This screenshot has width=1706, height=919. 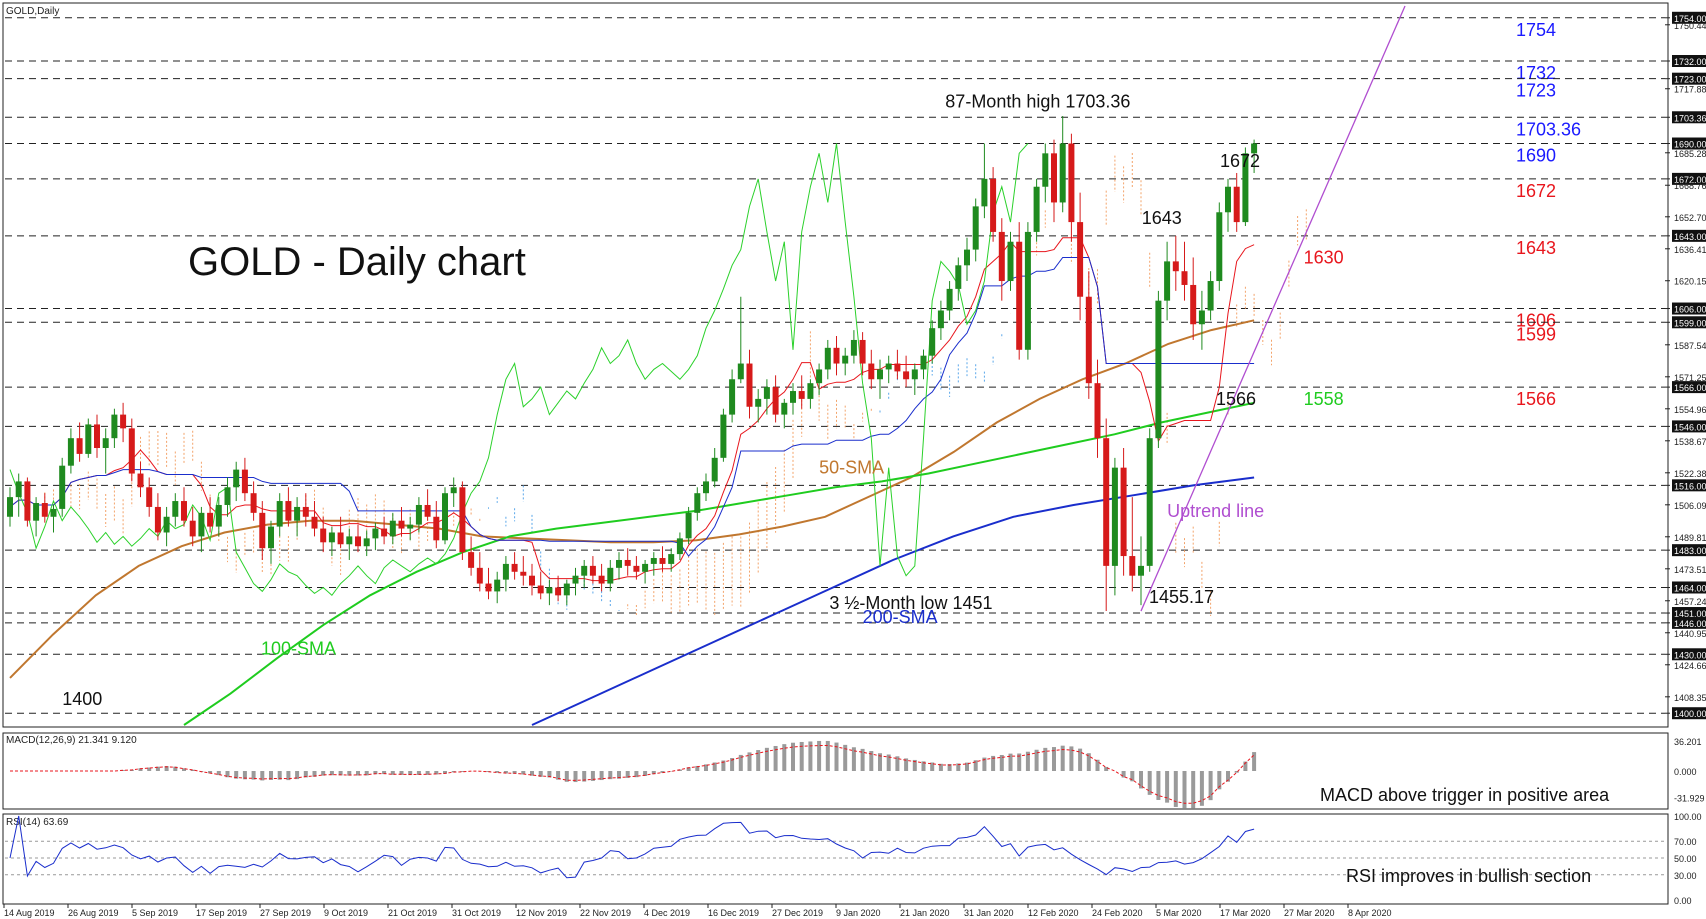 What do you see at coordinates (1685, 842) in the screenshot?
I see `rsi-tick-label: 70.00` at bounding box center [1685, 842].